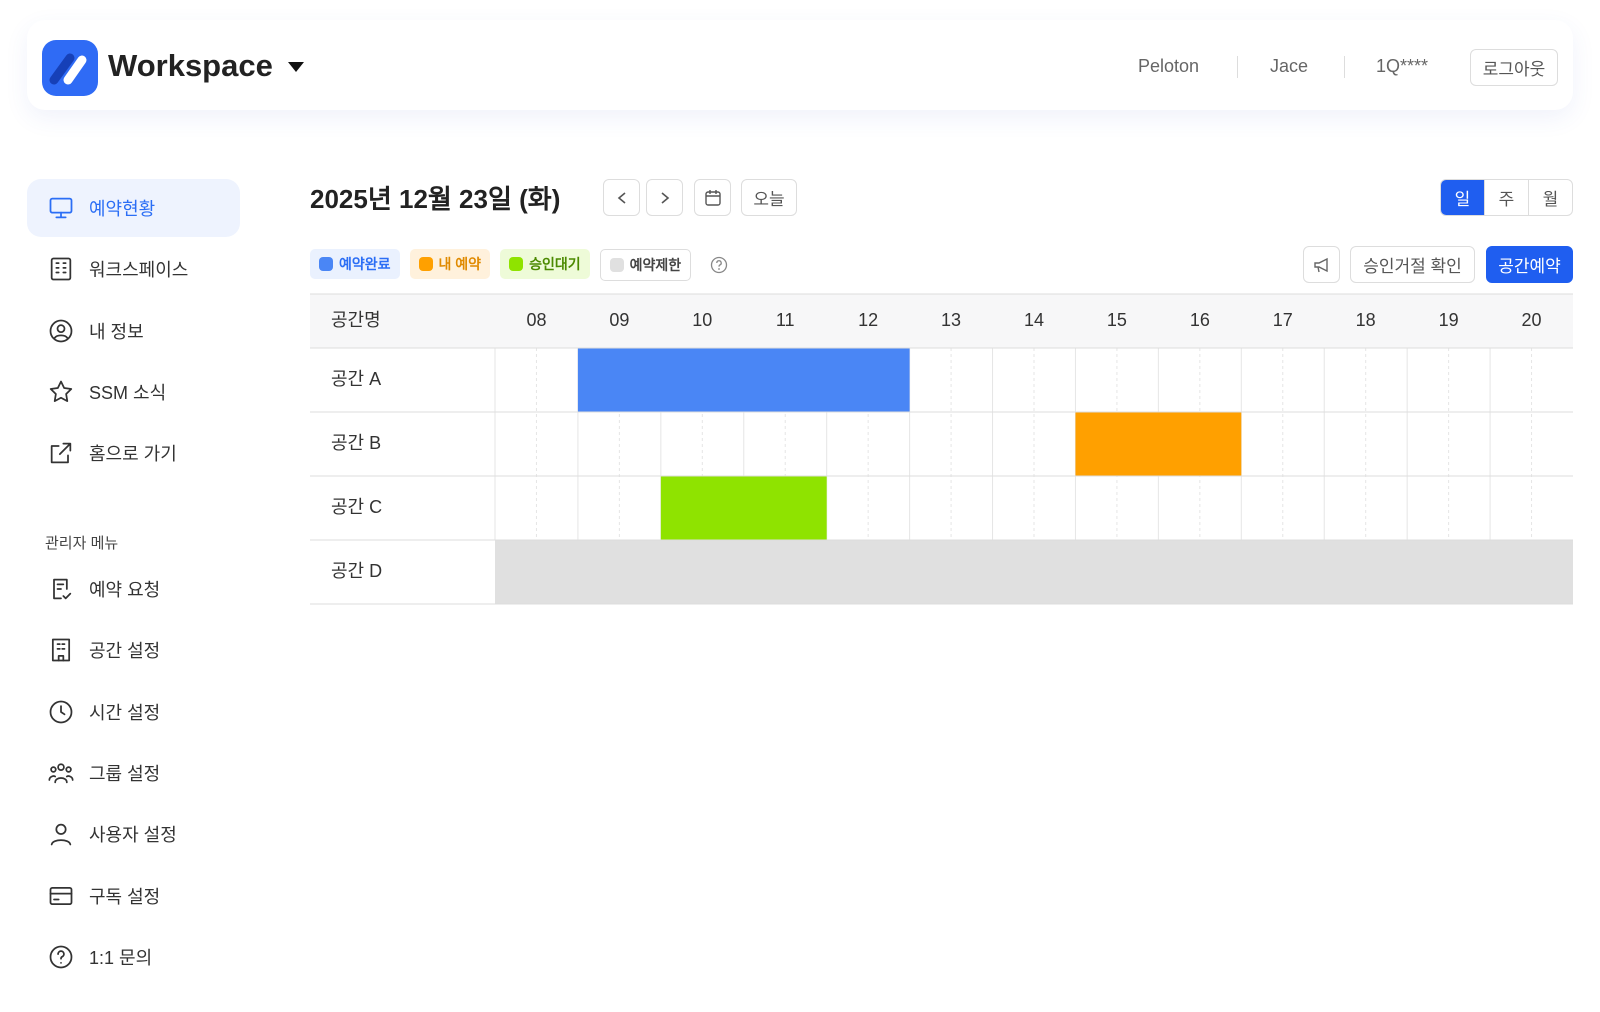  I want to click on legend-label: 승인대기, so click(555, 264).